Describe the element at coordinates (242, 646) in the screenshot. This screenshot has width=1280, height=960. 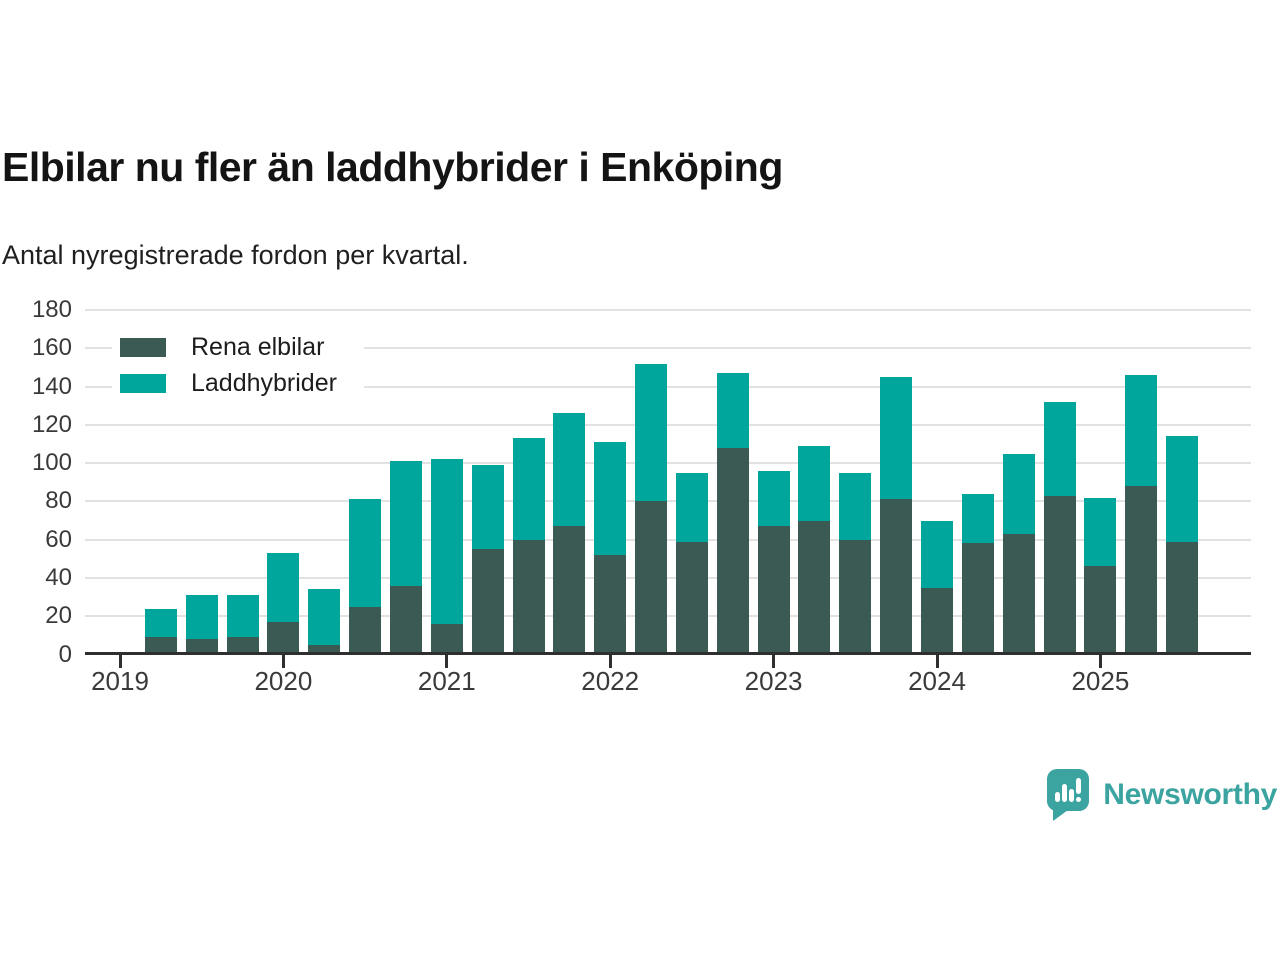
I see `bar-rena-elbilar-2019-q4` at that location.